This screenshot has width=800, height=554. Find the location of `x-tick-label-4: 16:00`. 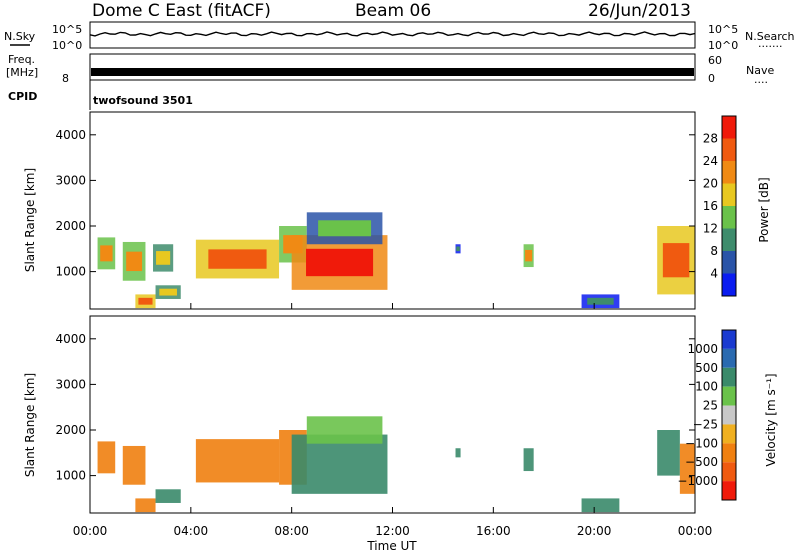

x-tick-label-4: 16:00 is located at coordinates (493, 531).